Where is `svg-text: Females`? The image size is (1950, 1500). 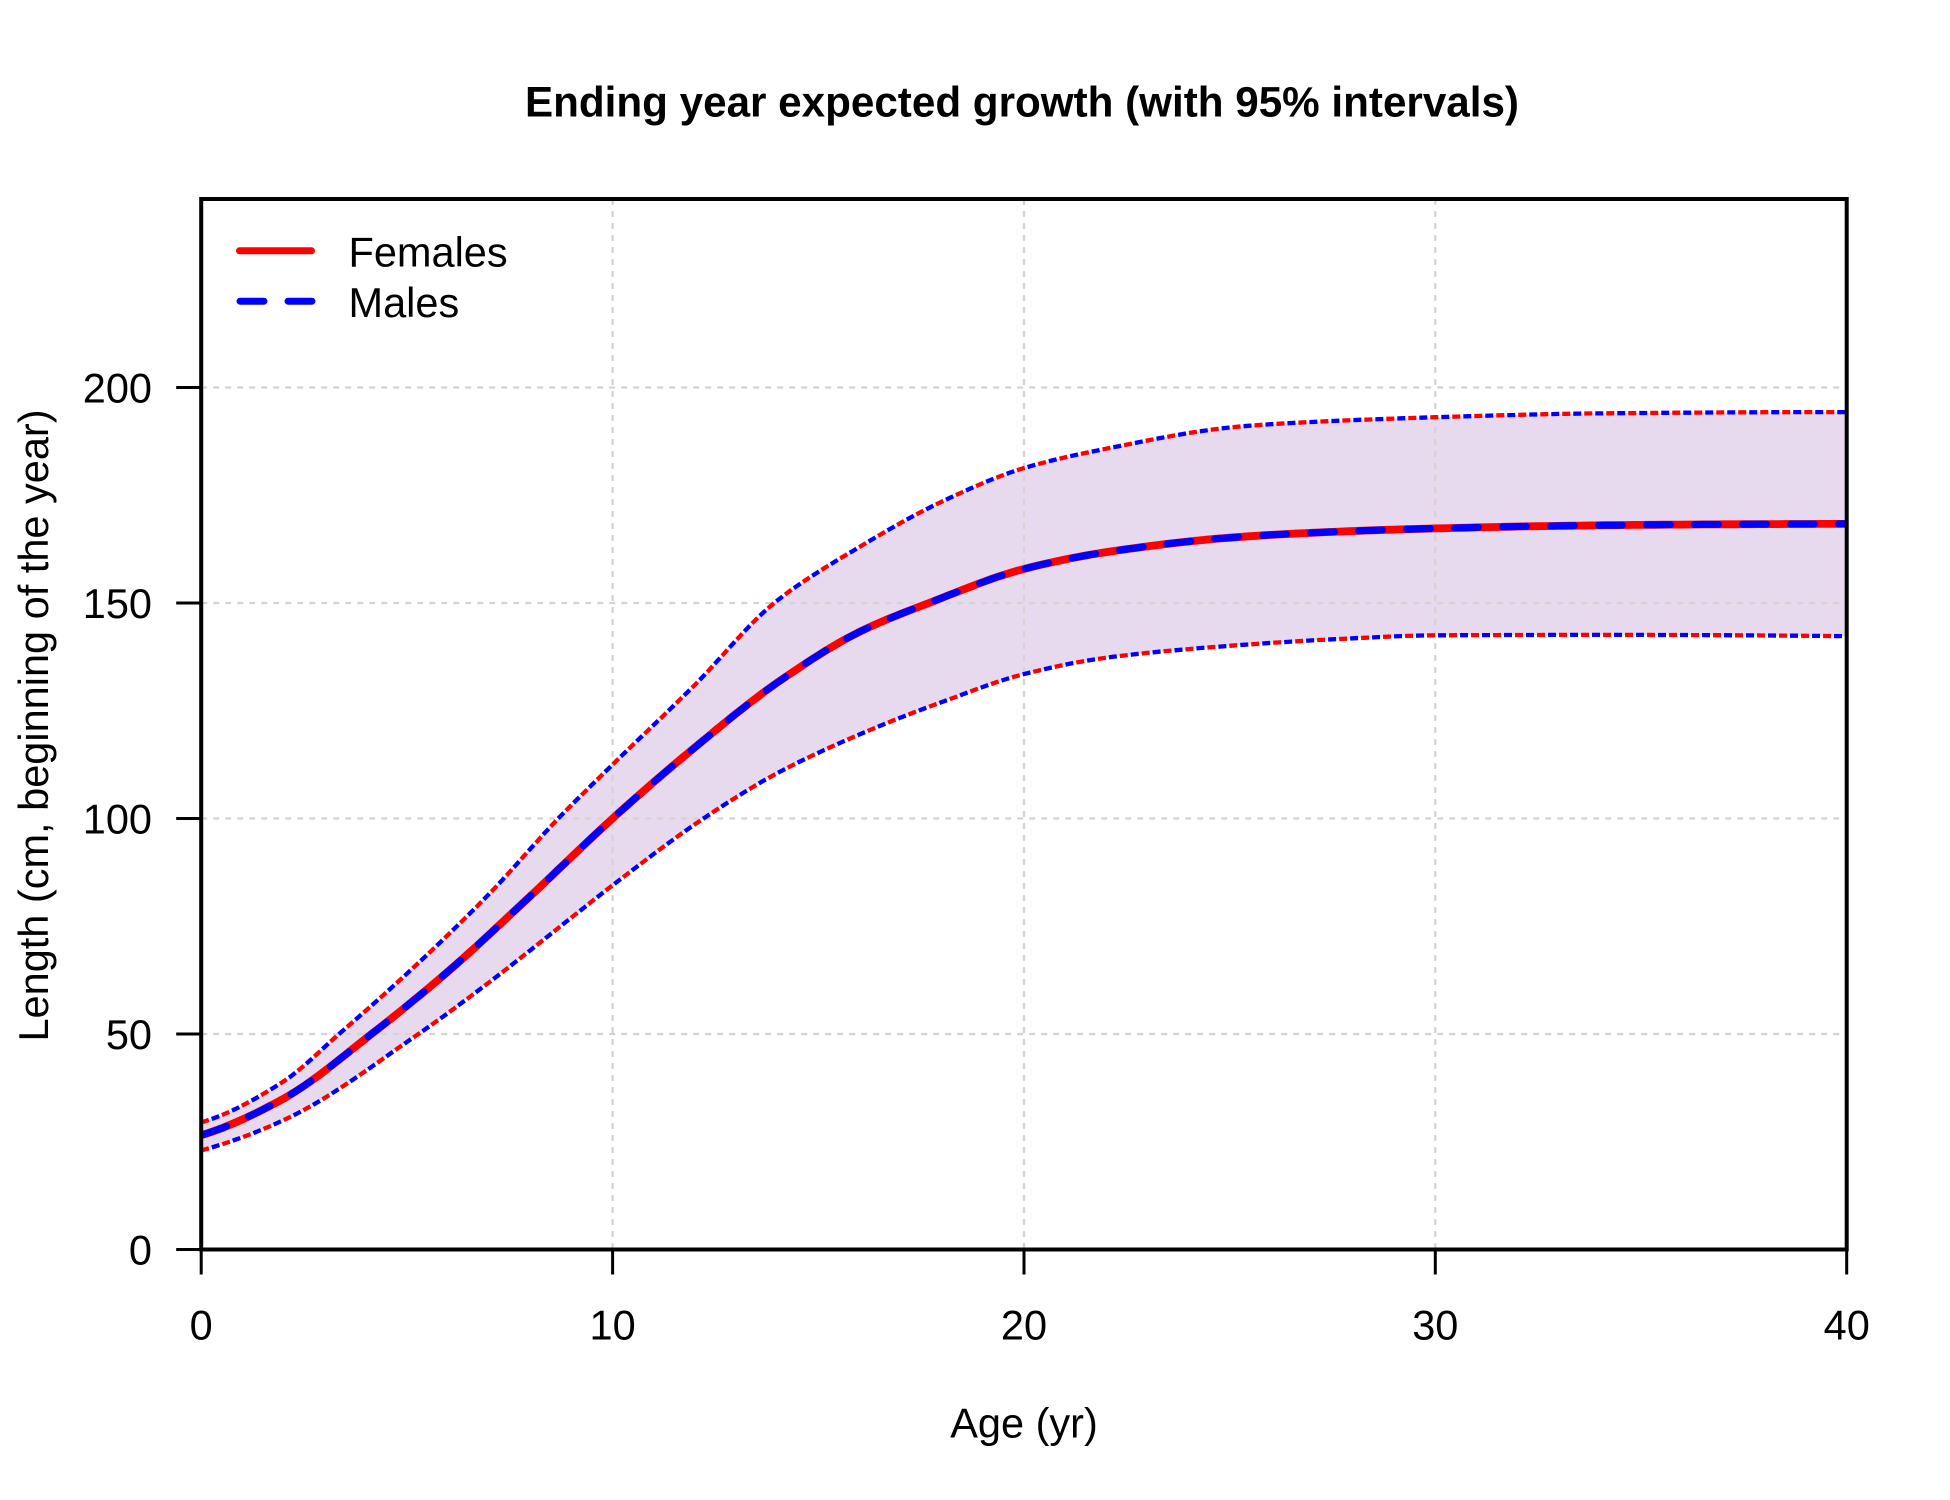
svg-text: Females is located at coordinates (428, 252).